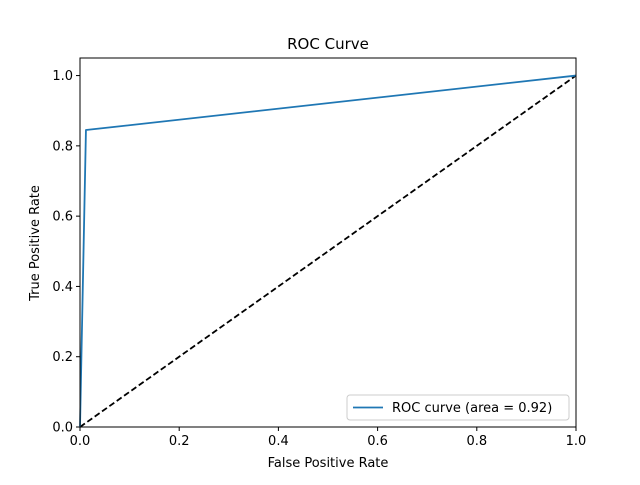  I want to click on x-tick-label: 0.2, so click(179, 441).